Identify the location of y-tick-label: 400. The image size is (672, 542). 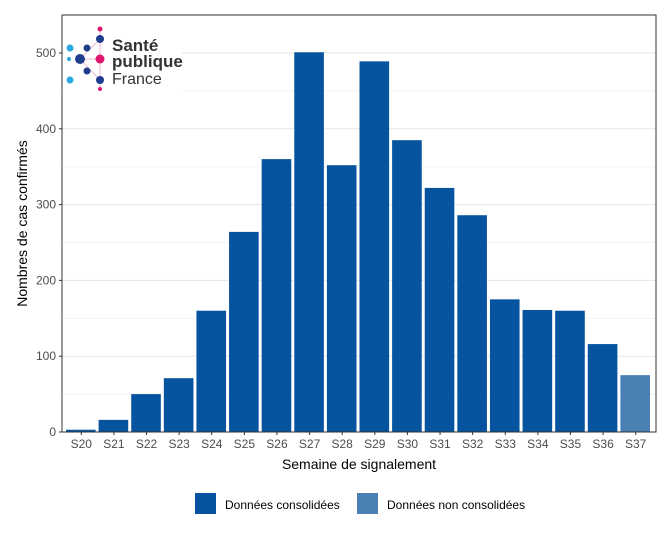
(46, 129).